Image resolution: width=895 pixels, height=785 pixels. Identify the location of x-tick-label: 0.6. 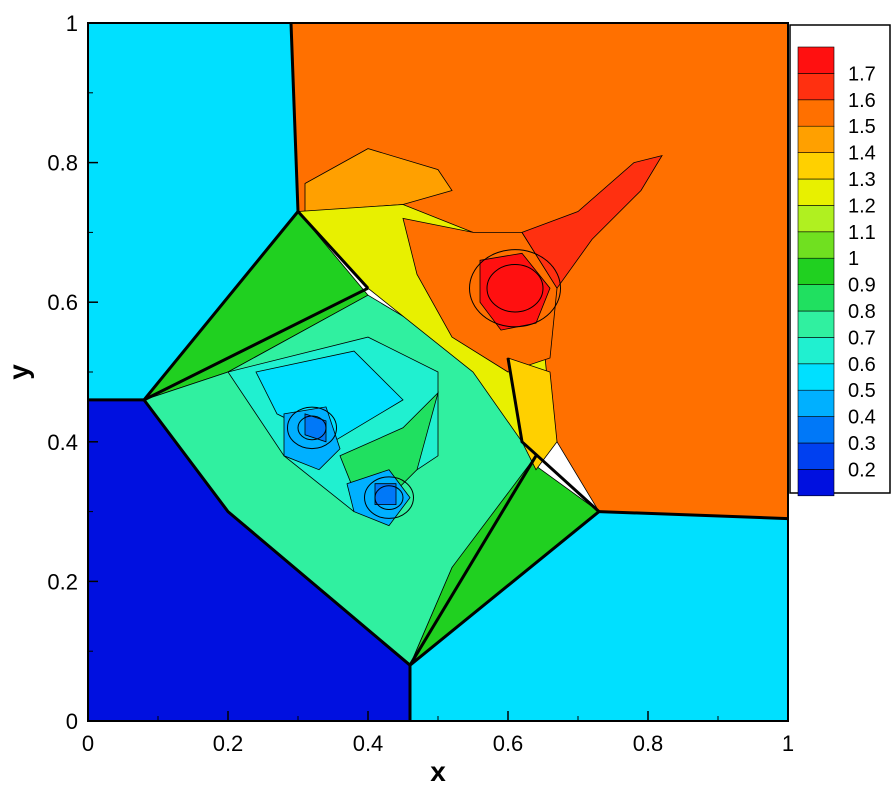
(508, 743).